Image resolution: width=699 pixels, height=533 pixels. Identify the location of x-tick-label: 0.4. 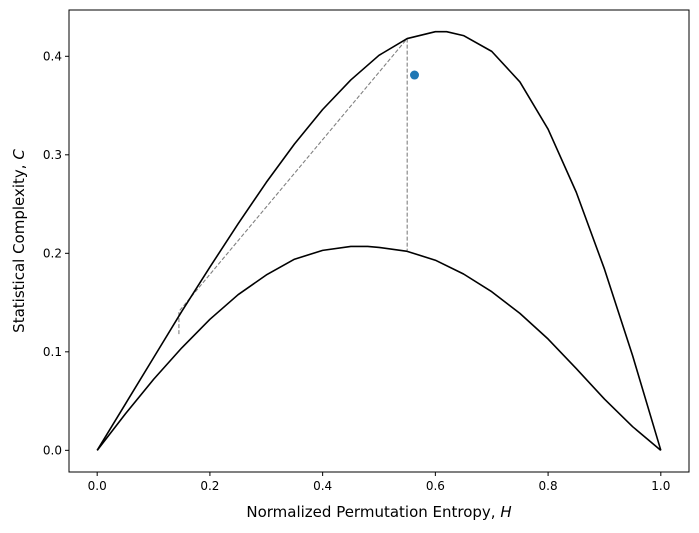
(322, 486).